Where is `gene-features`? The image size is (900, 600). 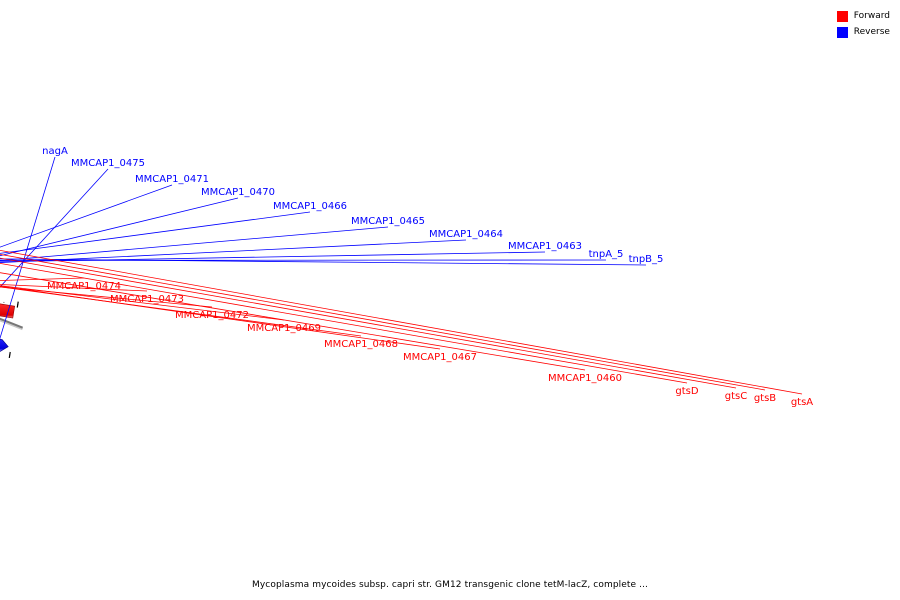 gene-features is located at coordinates (8, 327).